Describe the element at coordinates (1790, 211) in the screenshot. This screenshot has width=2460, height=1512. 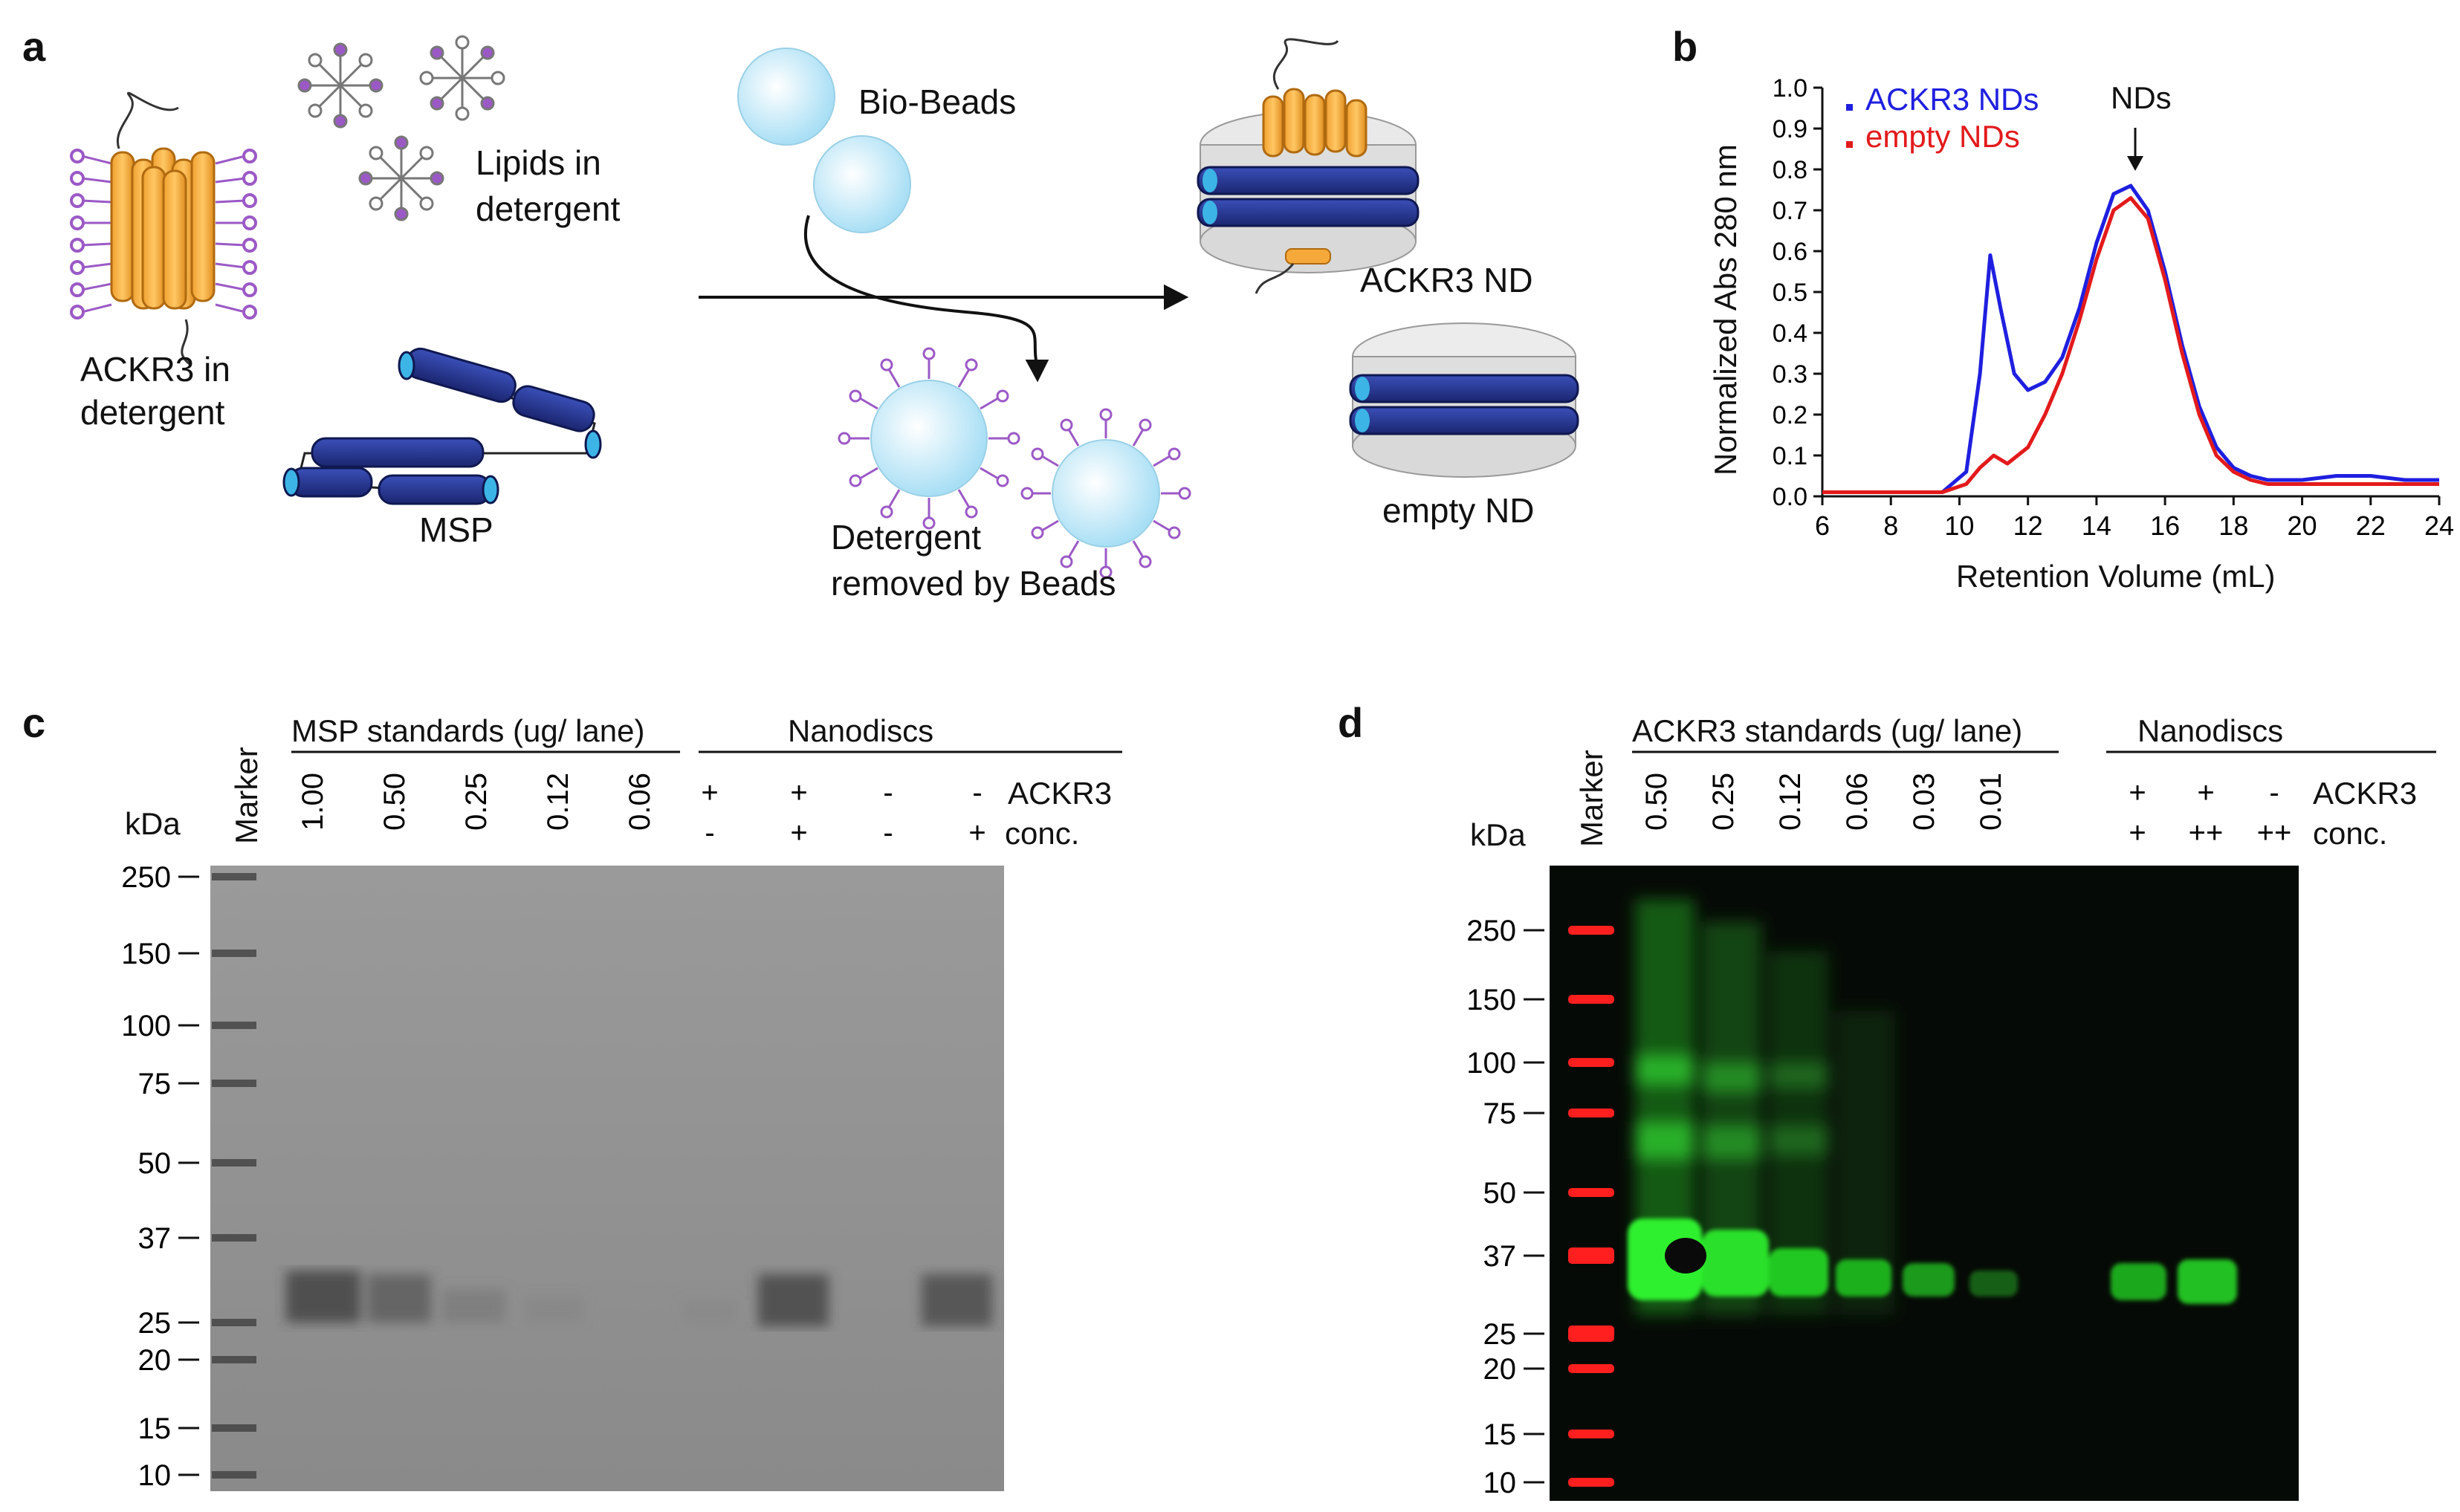
I see `y-tick-label: 0.7` at that location.